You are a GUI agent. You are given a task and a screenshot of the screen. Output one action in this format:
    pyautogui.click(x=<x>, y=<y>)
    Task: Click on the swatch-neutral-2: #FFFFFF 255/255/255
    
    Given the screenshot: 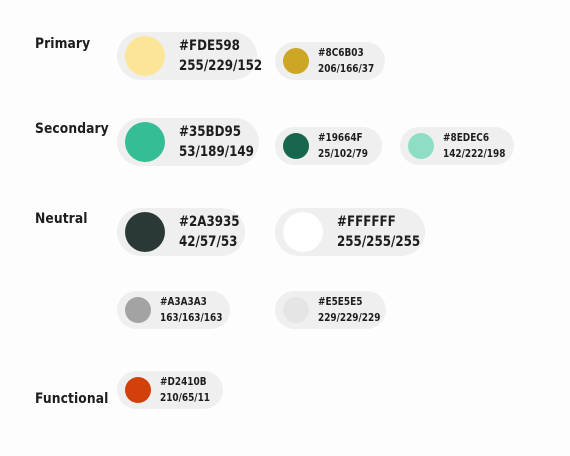 What is the action you would take?
    pyautogui.click(x=350, y=232)
    